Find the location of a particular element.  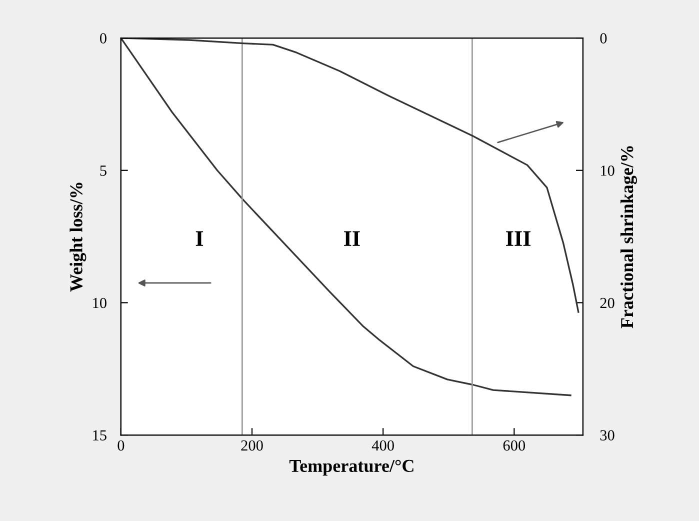

y-axis-title: Weight loss/% is located at coordinates (78, 237).